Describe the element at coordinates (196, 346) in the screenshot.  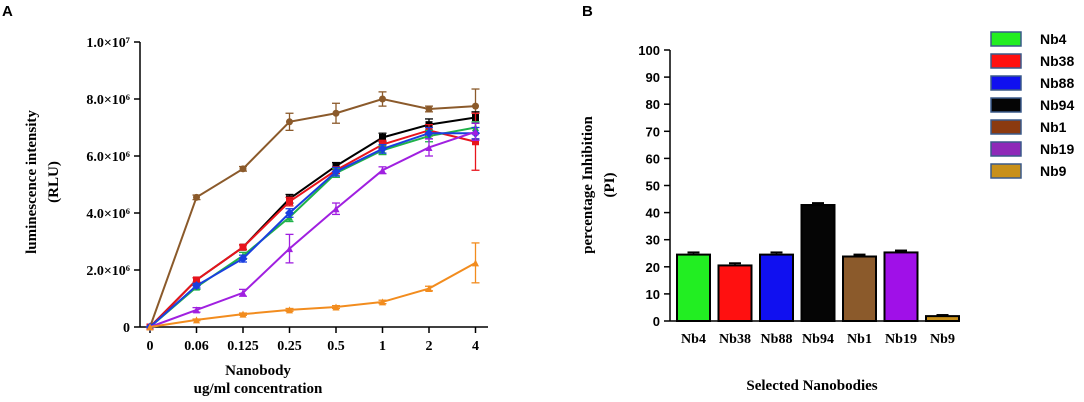
I see `panel-a-xtick-label: 0.06` at that location.